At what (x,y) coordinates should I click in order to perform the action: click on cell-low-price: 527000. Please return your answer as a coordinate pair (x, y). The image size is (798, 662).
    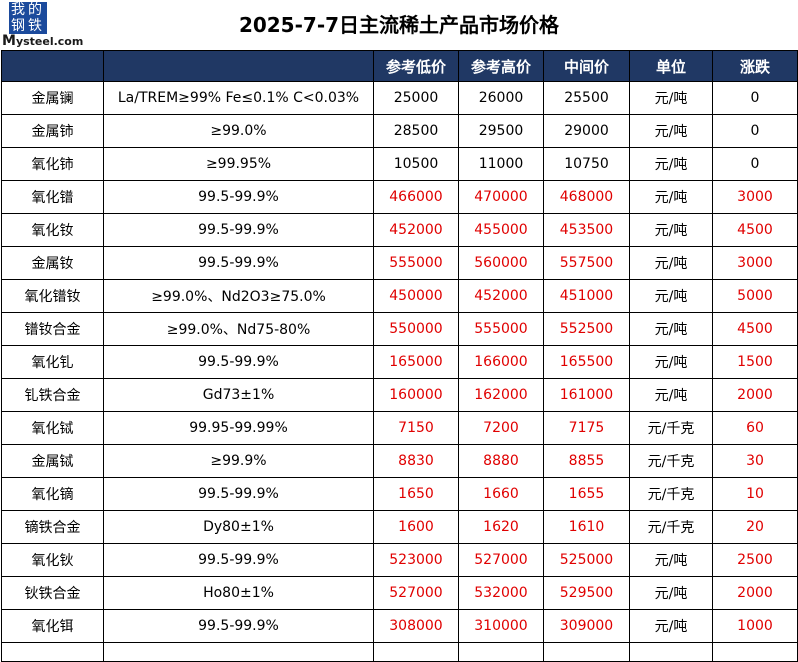
    Looking at the image, I should click on (416, 593).